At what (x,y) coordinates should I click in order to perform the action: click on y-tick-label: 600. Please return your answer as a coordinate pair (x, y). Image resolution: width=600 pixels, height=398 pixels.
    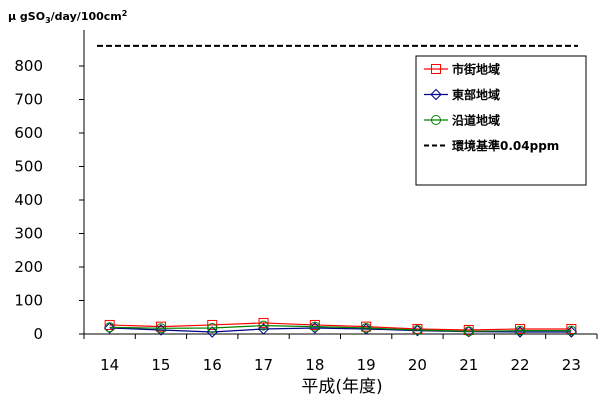
    Looking at the image, I should click on (28, 133).